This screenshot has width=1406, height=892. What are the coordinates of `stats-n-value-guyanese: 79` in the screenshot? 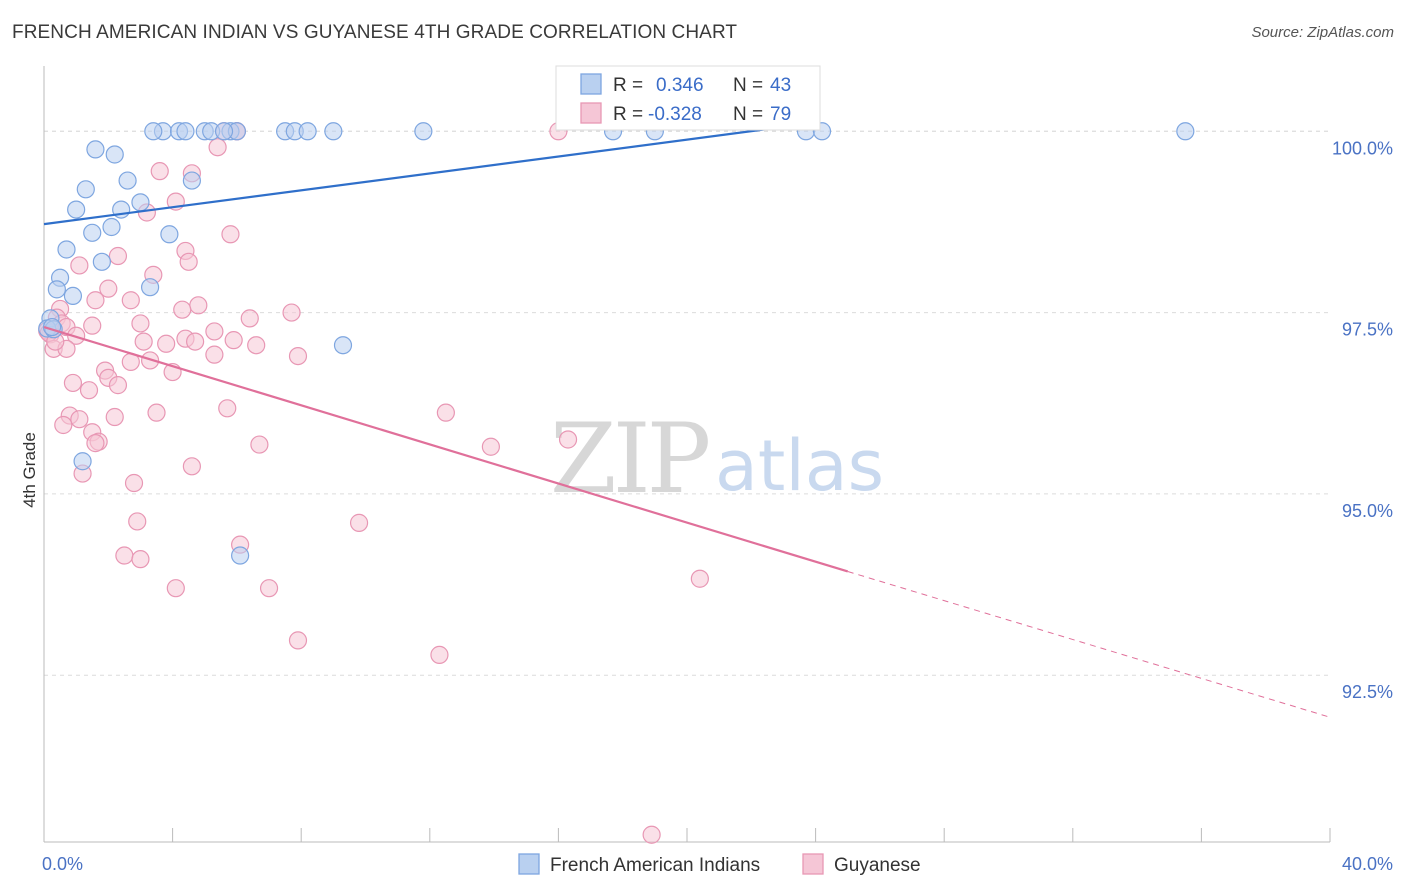 It's located at (780, 114).